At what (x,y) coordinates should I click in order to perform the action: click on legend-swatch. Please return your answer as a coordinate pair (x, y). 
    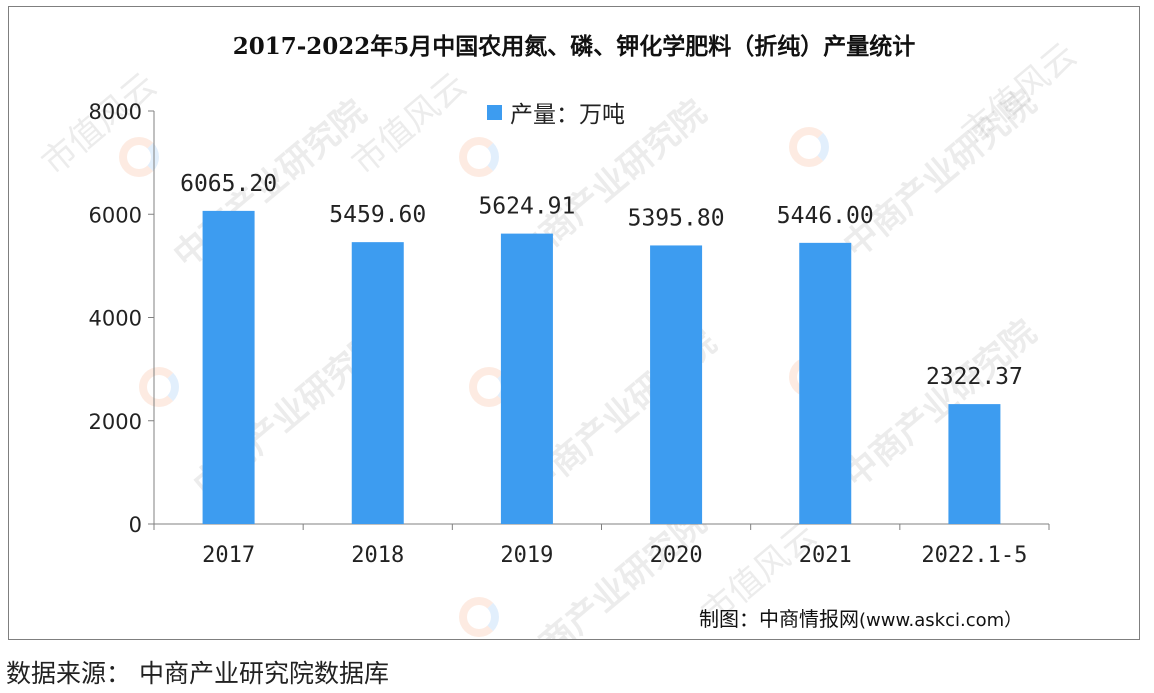
    Looking at the image, I should click on (494, 112).